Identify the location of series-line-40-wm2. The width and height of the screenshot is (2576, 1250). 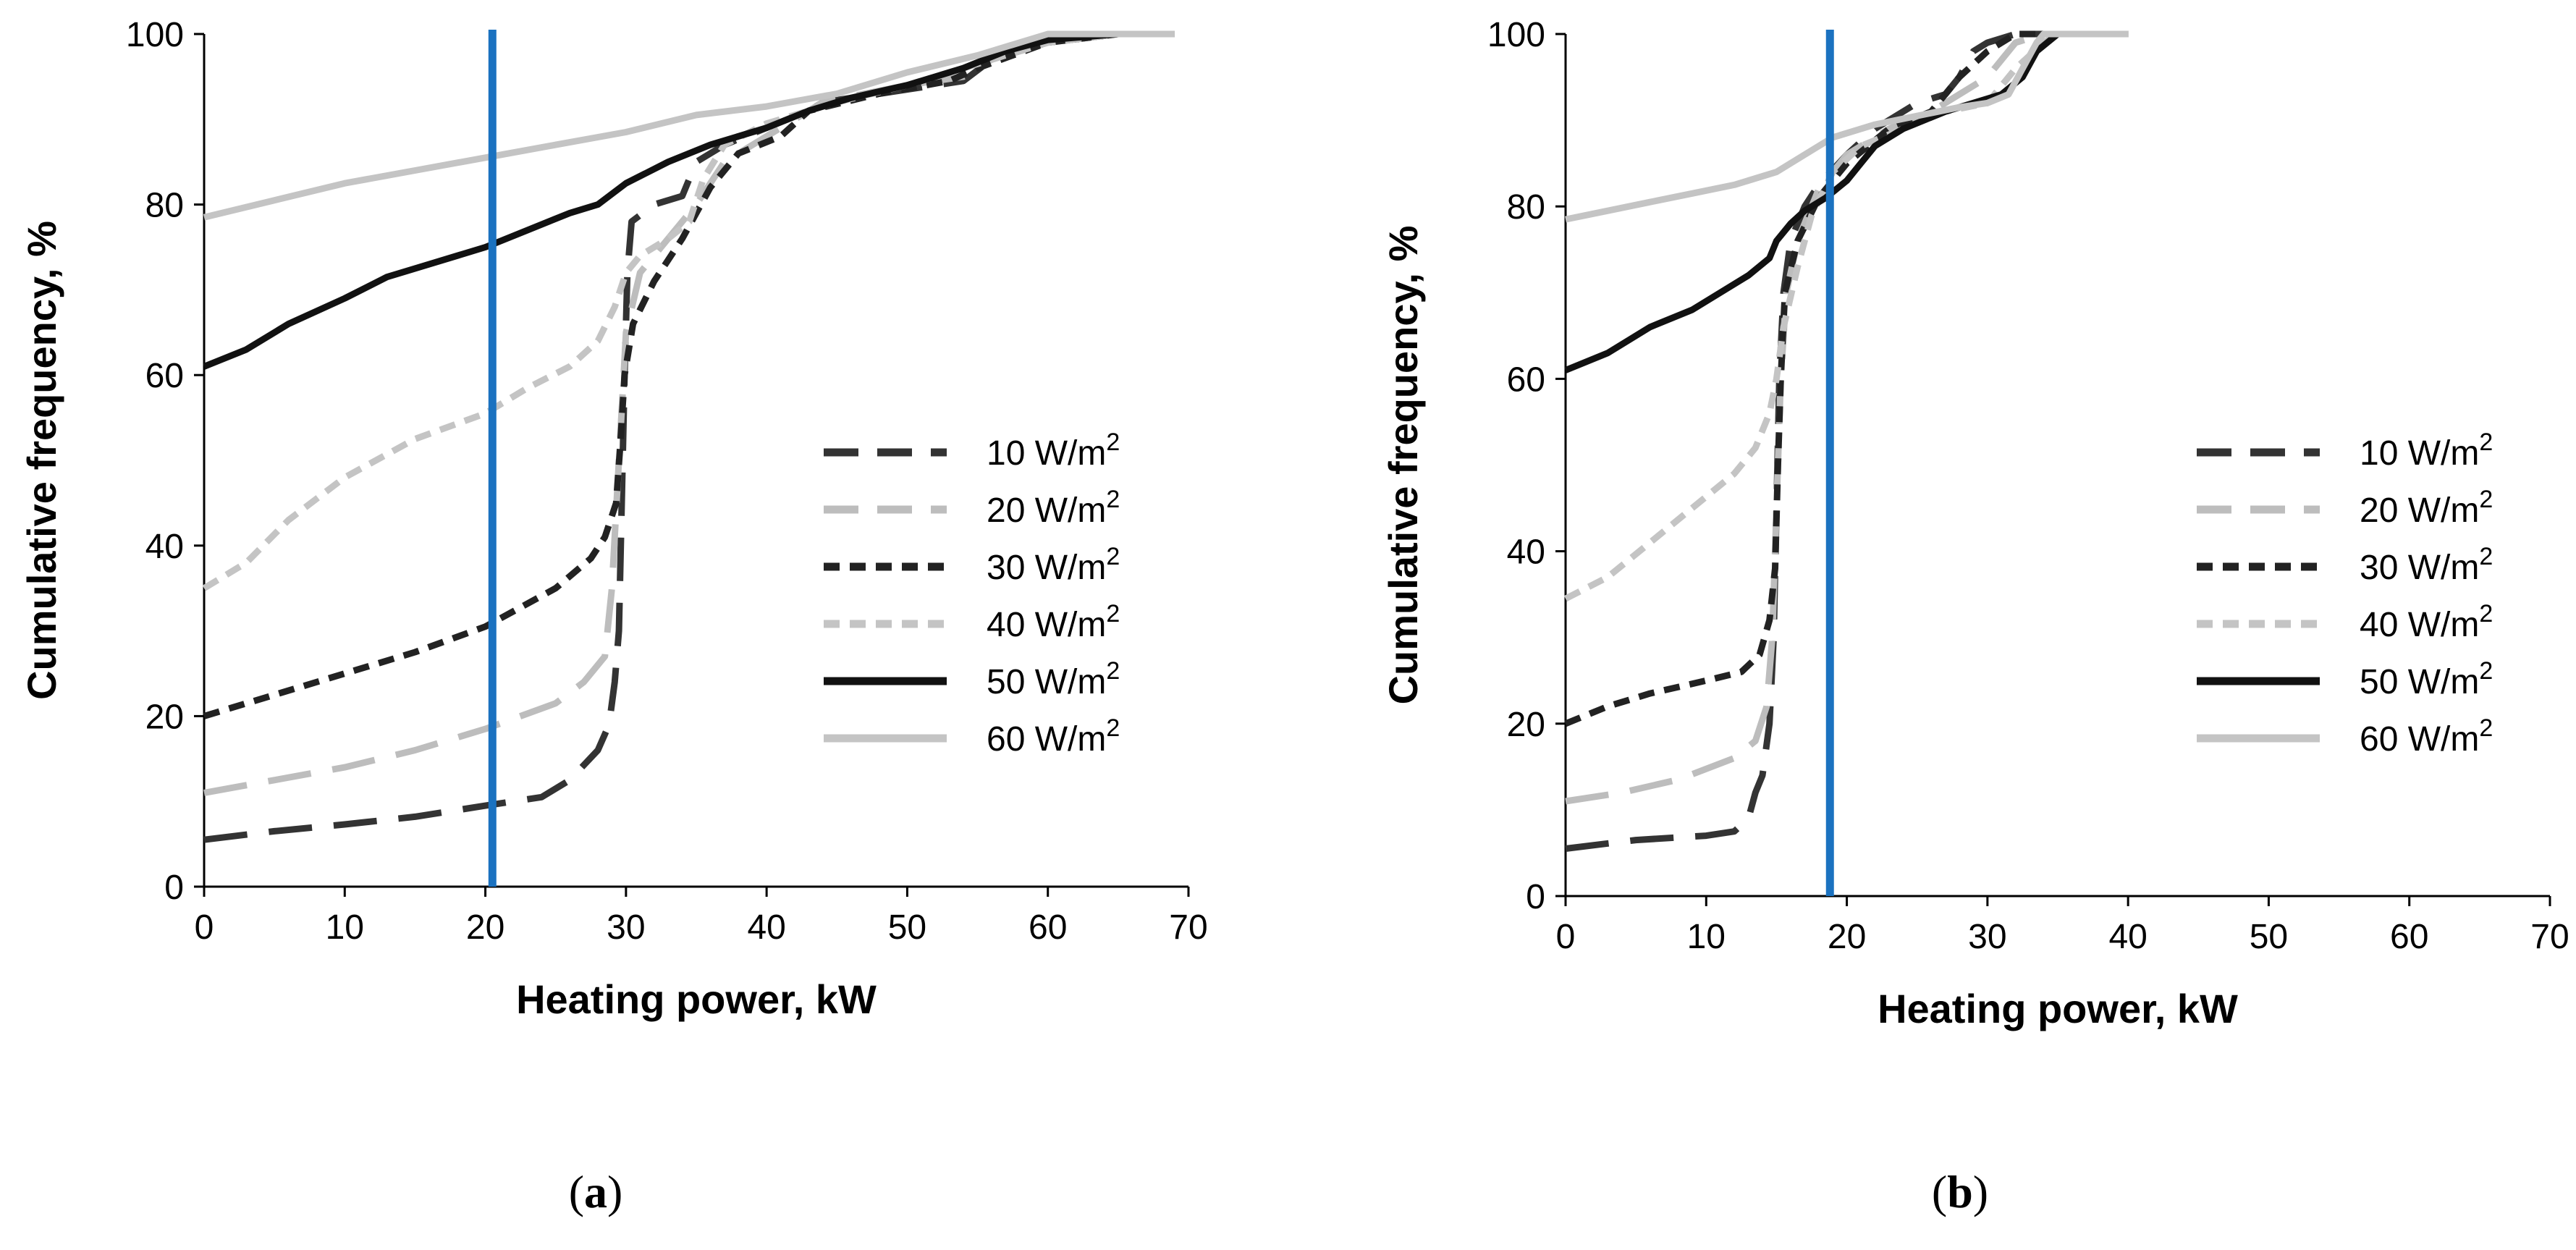
(1846, 316).